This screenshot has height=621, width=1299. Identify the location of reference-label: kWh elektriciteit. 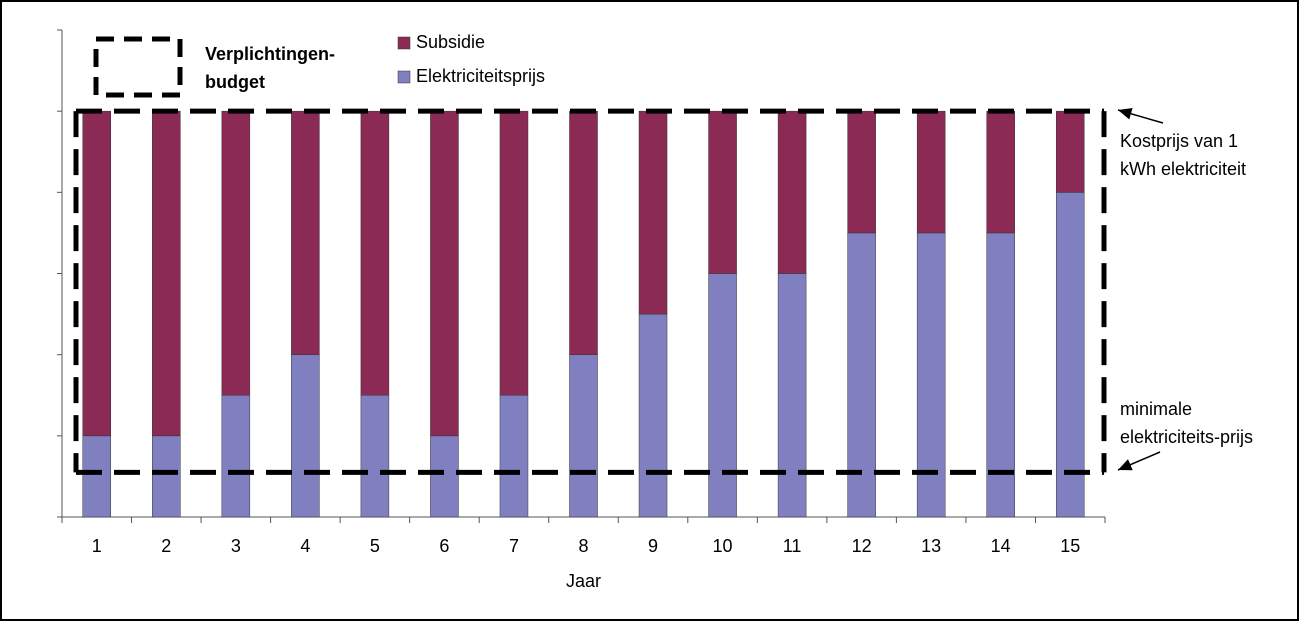
(1183, 169).